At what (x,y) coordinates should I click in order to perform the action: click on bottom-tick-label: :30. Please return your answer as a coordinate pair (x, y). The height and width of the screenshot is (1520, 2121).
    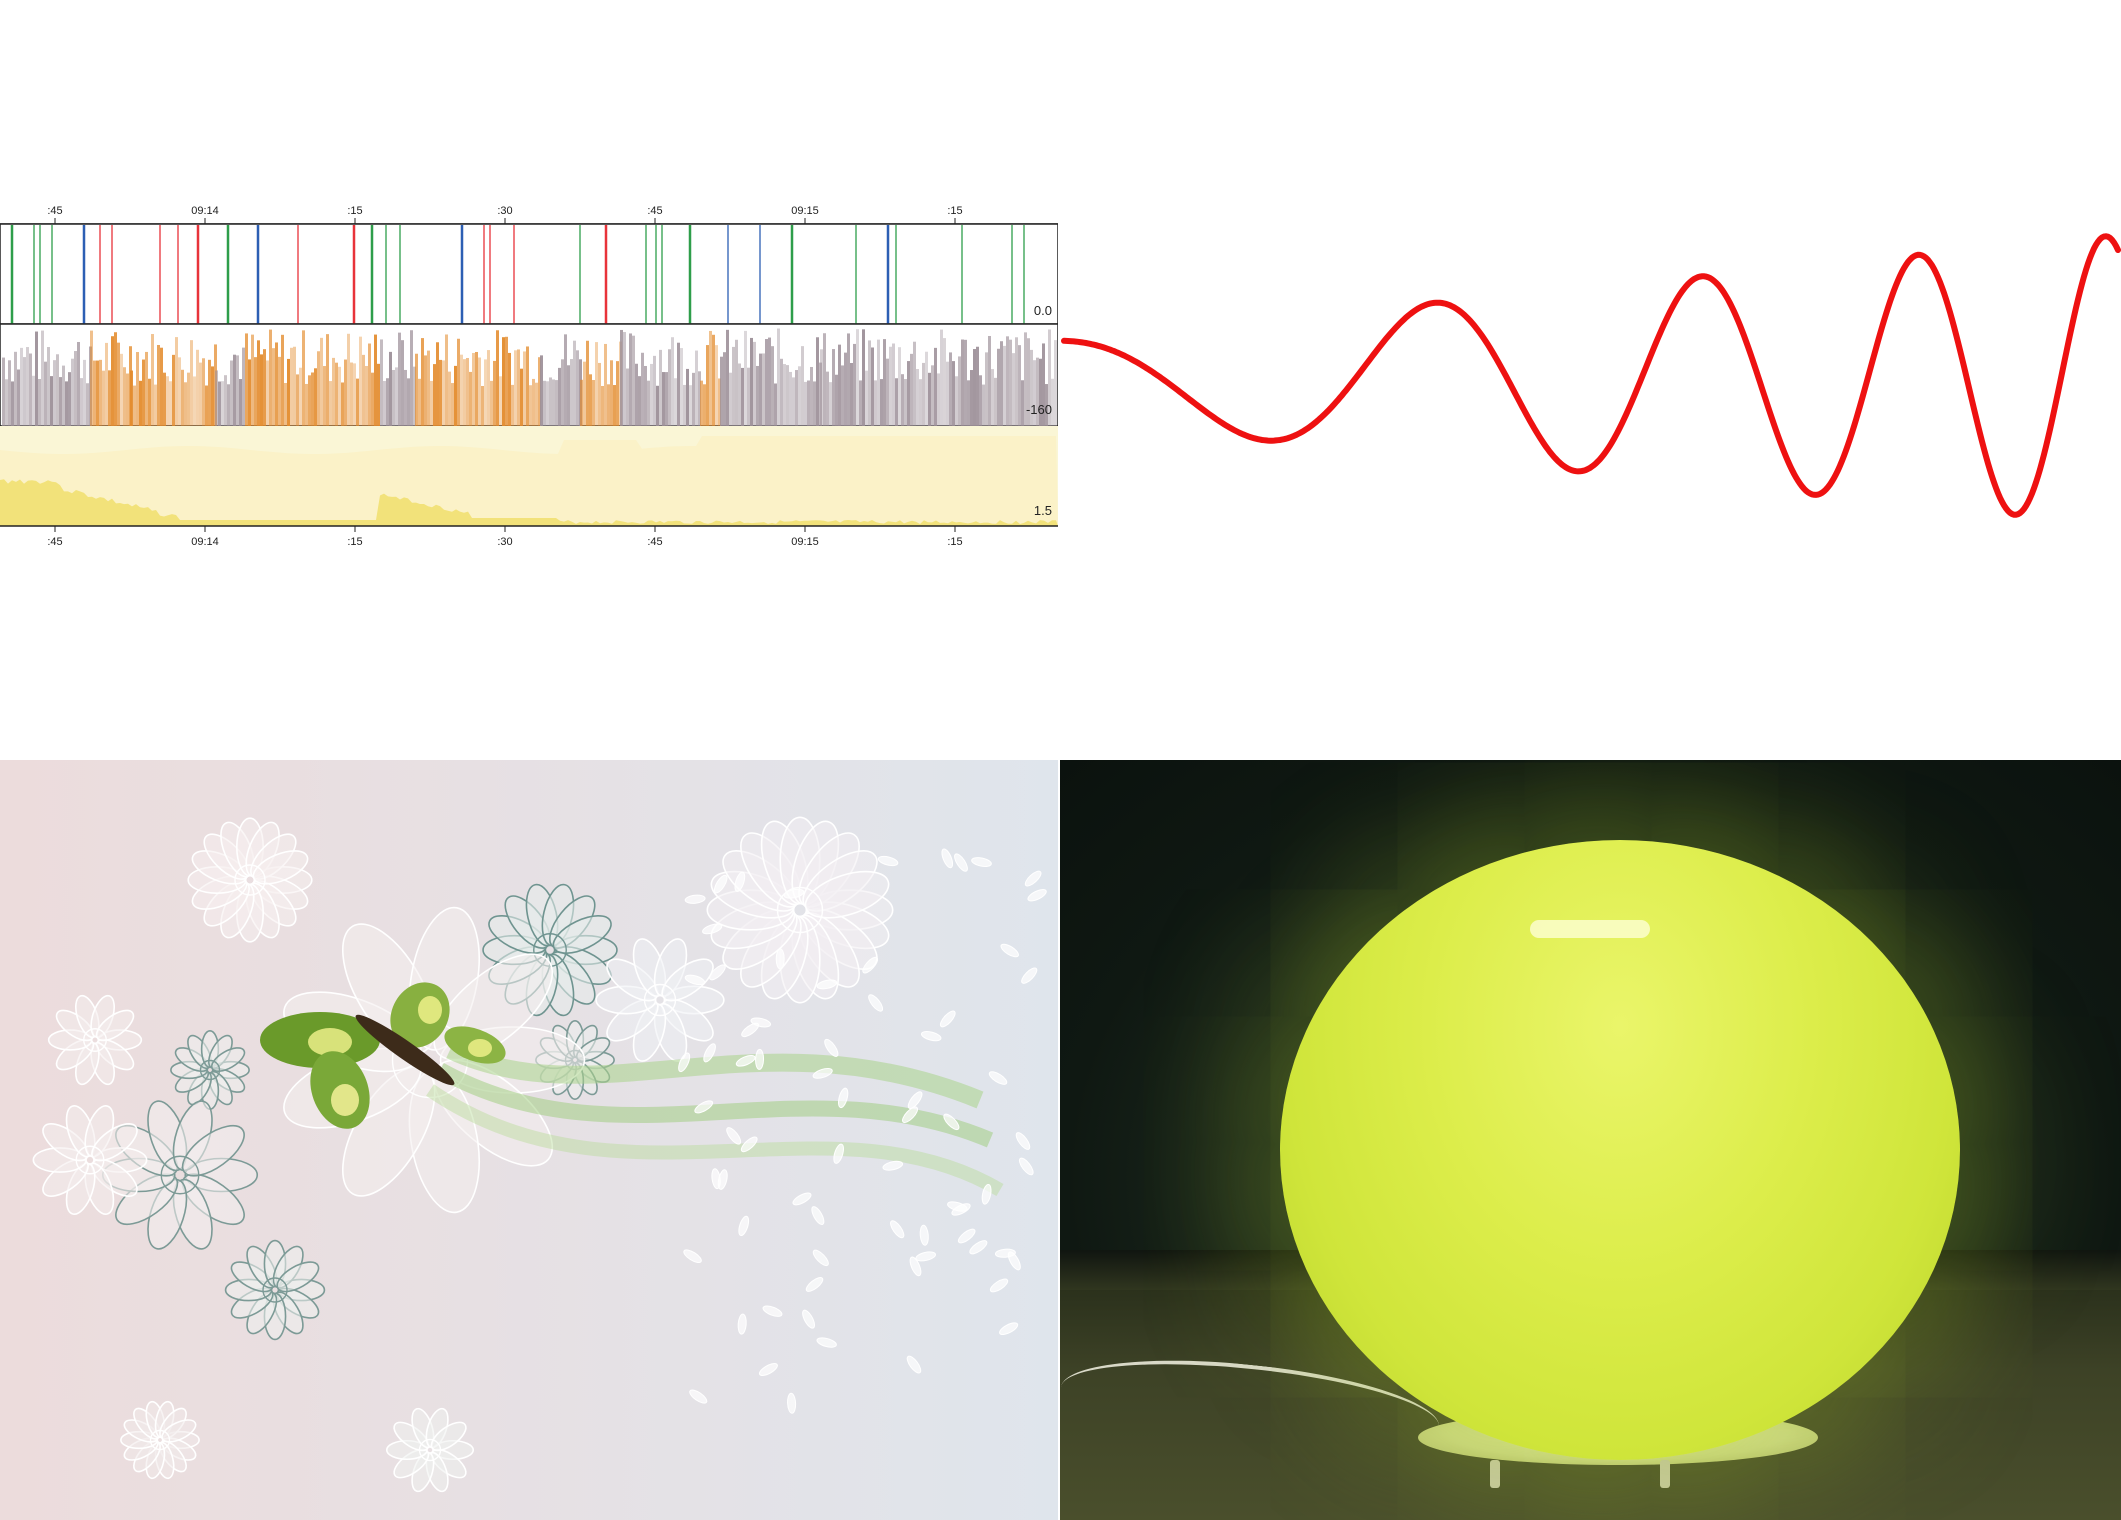
    Looking at the image, I should click on (504, 542).